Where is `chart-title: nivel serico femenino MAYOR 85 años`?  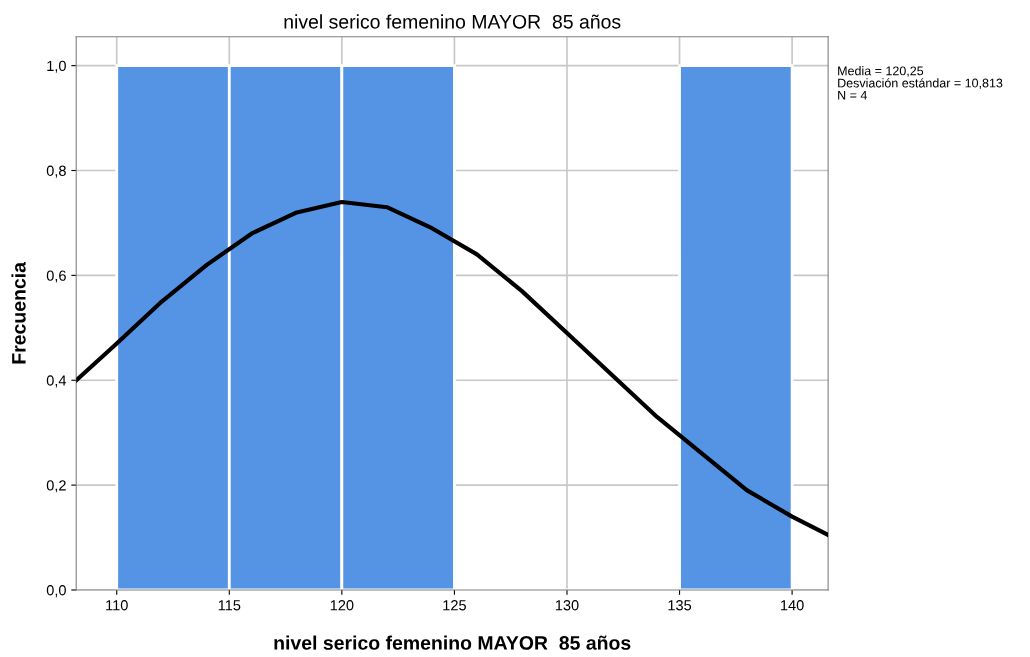 chart-title: nivel serico femenino MAYOR 85 años is located at coordinates (452, 21).